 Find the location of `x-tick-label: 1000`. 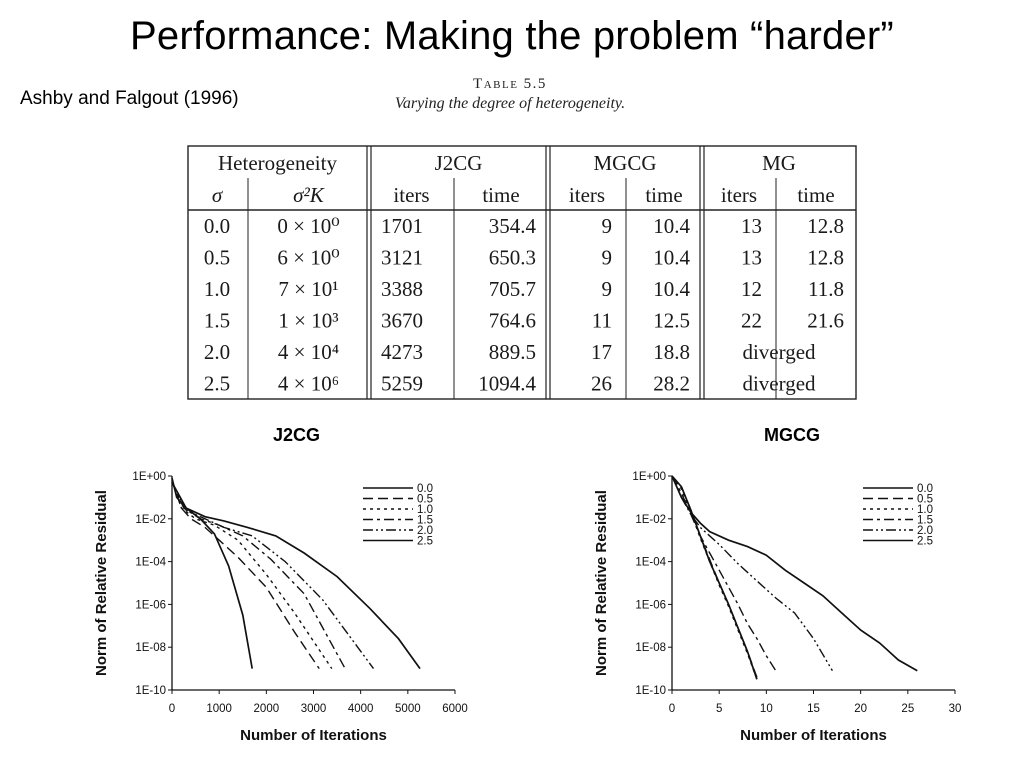

x-tick-label: 1000 is located at coordinates (219, 709).